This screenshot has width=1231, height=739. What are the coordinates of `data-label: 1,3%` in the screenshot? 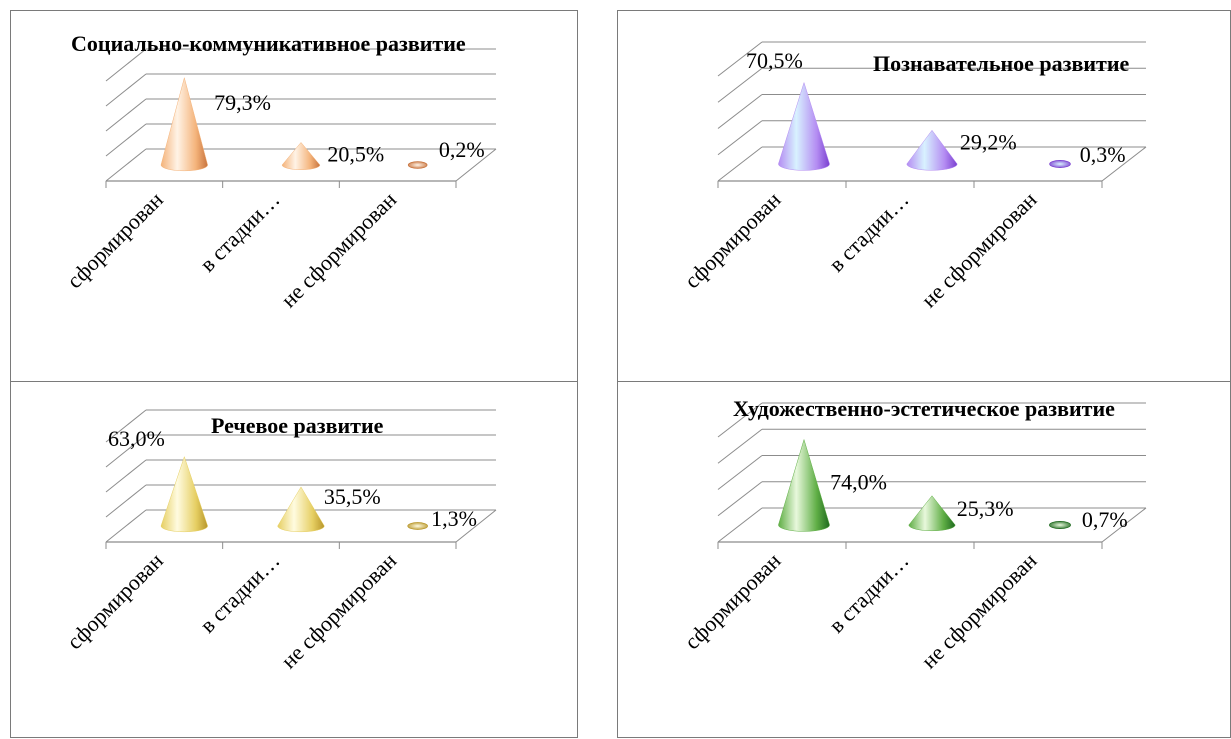 It's located at (454, 518).